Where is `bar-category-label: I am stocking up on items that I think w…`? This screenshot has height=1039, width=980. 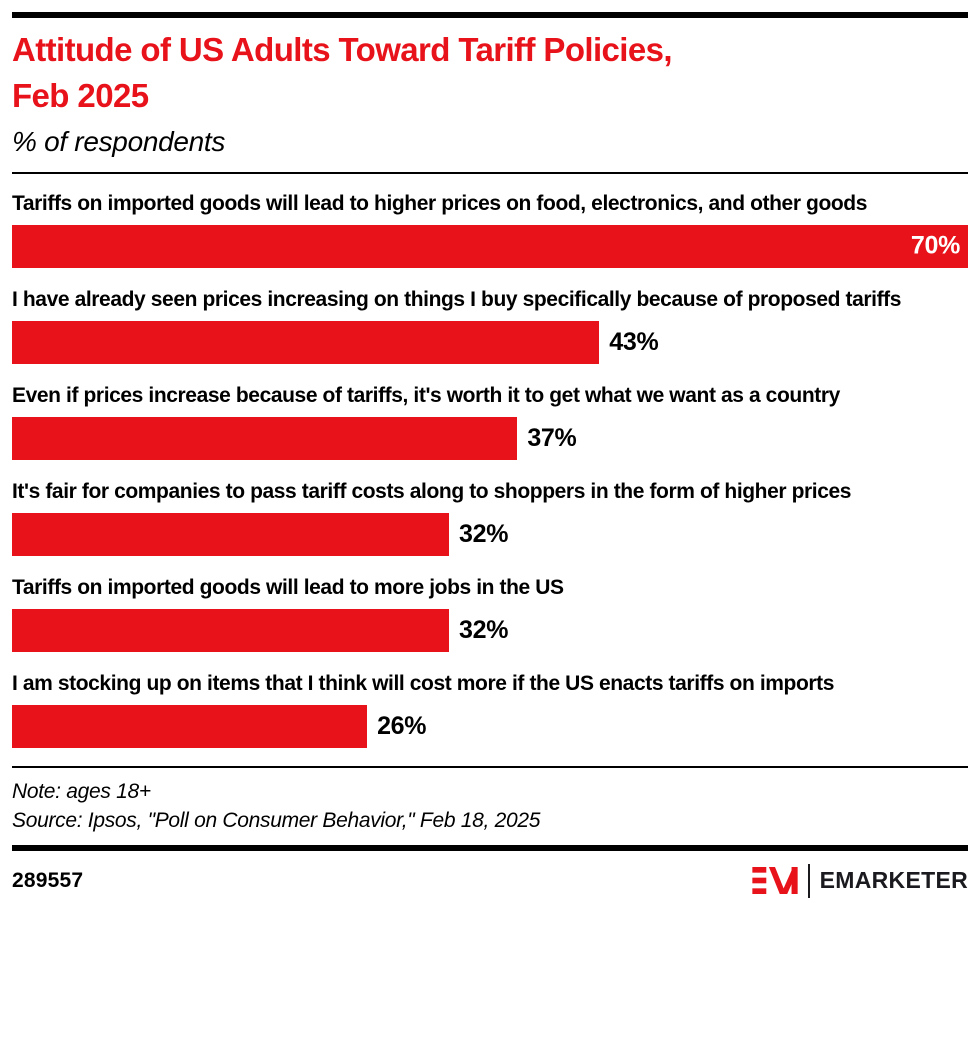 bar-category-label: I am stocking up on items that I think w… is located at coordinates (423, 683).